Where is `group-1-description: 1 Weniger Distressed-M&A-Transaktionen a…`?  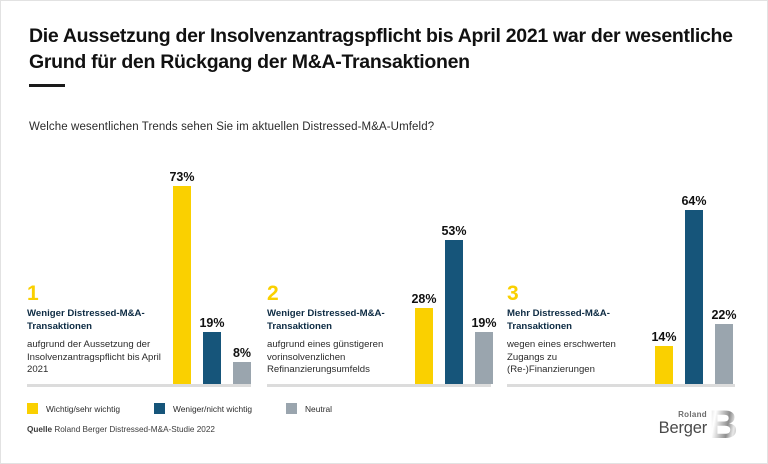 group-1-description: 1 Weniger Distressed-M&A-Transaktionen a… is located at coordinates (97, 329).